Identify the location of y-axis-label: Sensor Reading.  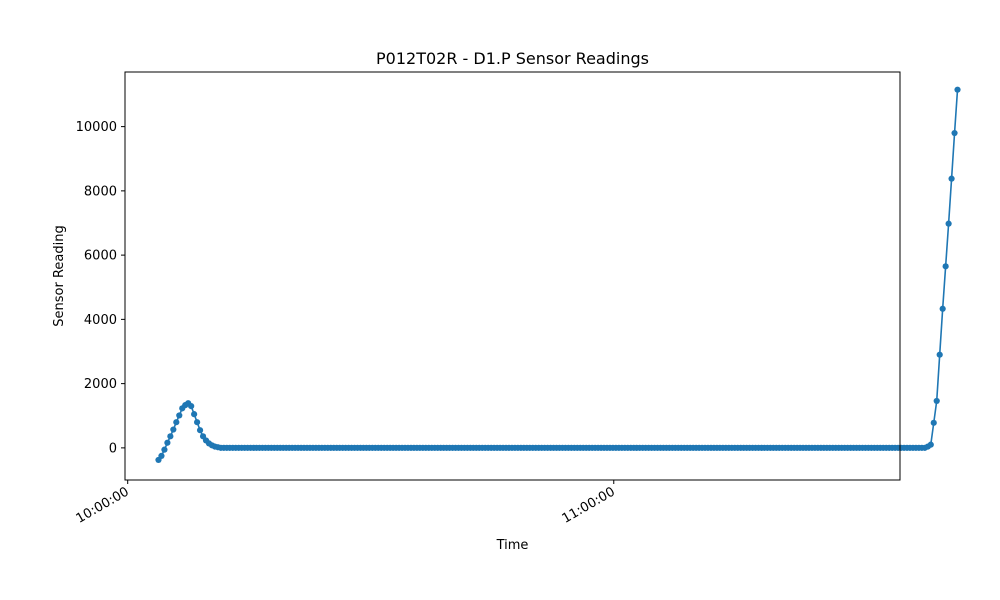
(59, 275).